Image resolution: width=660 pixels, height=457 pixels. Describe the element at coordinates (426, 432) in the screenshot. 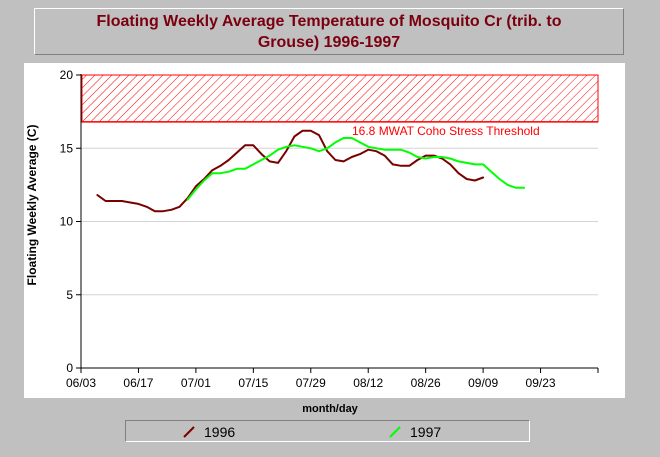

I see `legend-label-1997: 1997` at that location.